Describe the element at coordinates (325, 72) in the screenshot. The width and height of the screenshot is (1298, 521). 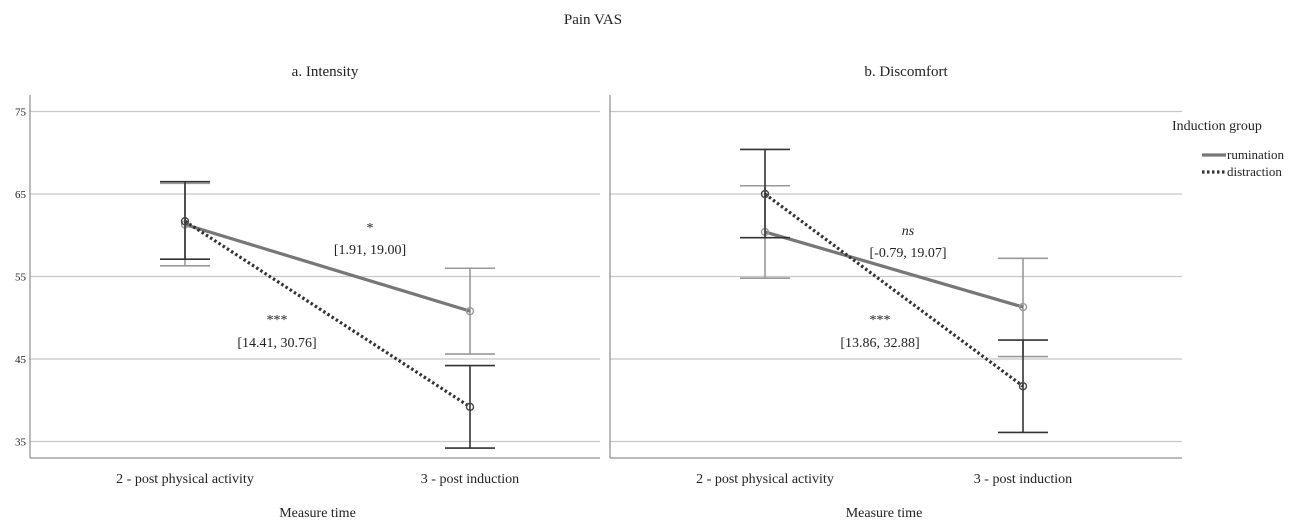
I see `panel-title: a. Intensity` at that location.